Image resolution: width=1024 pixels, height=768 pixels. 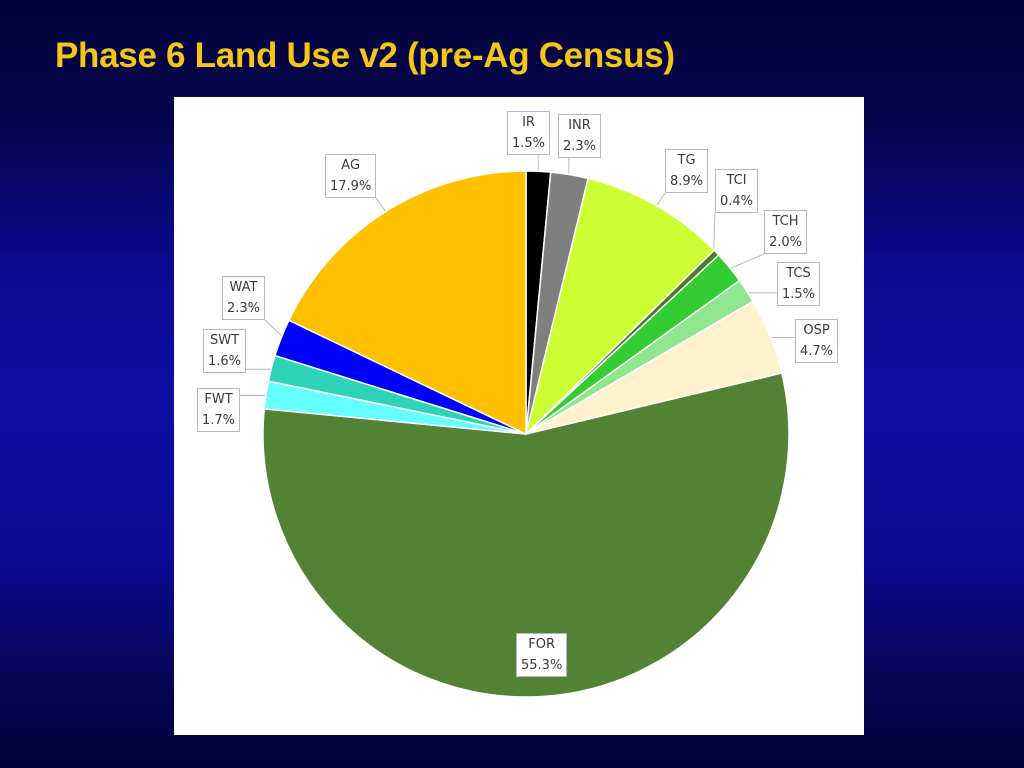 What do you see at coordinates (351, 186) in the screenshot?
I see `slice-label-value: 17.9%` at bounding box center [351, 186].